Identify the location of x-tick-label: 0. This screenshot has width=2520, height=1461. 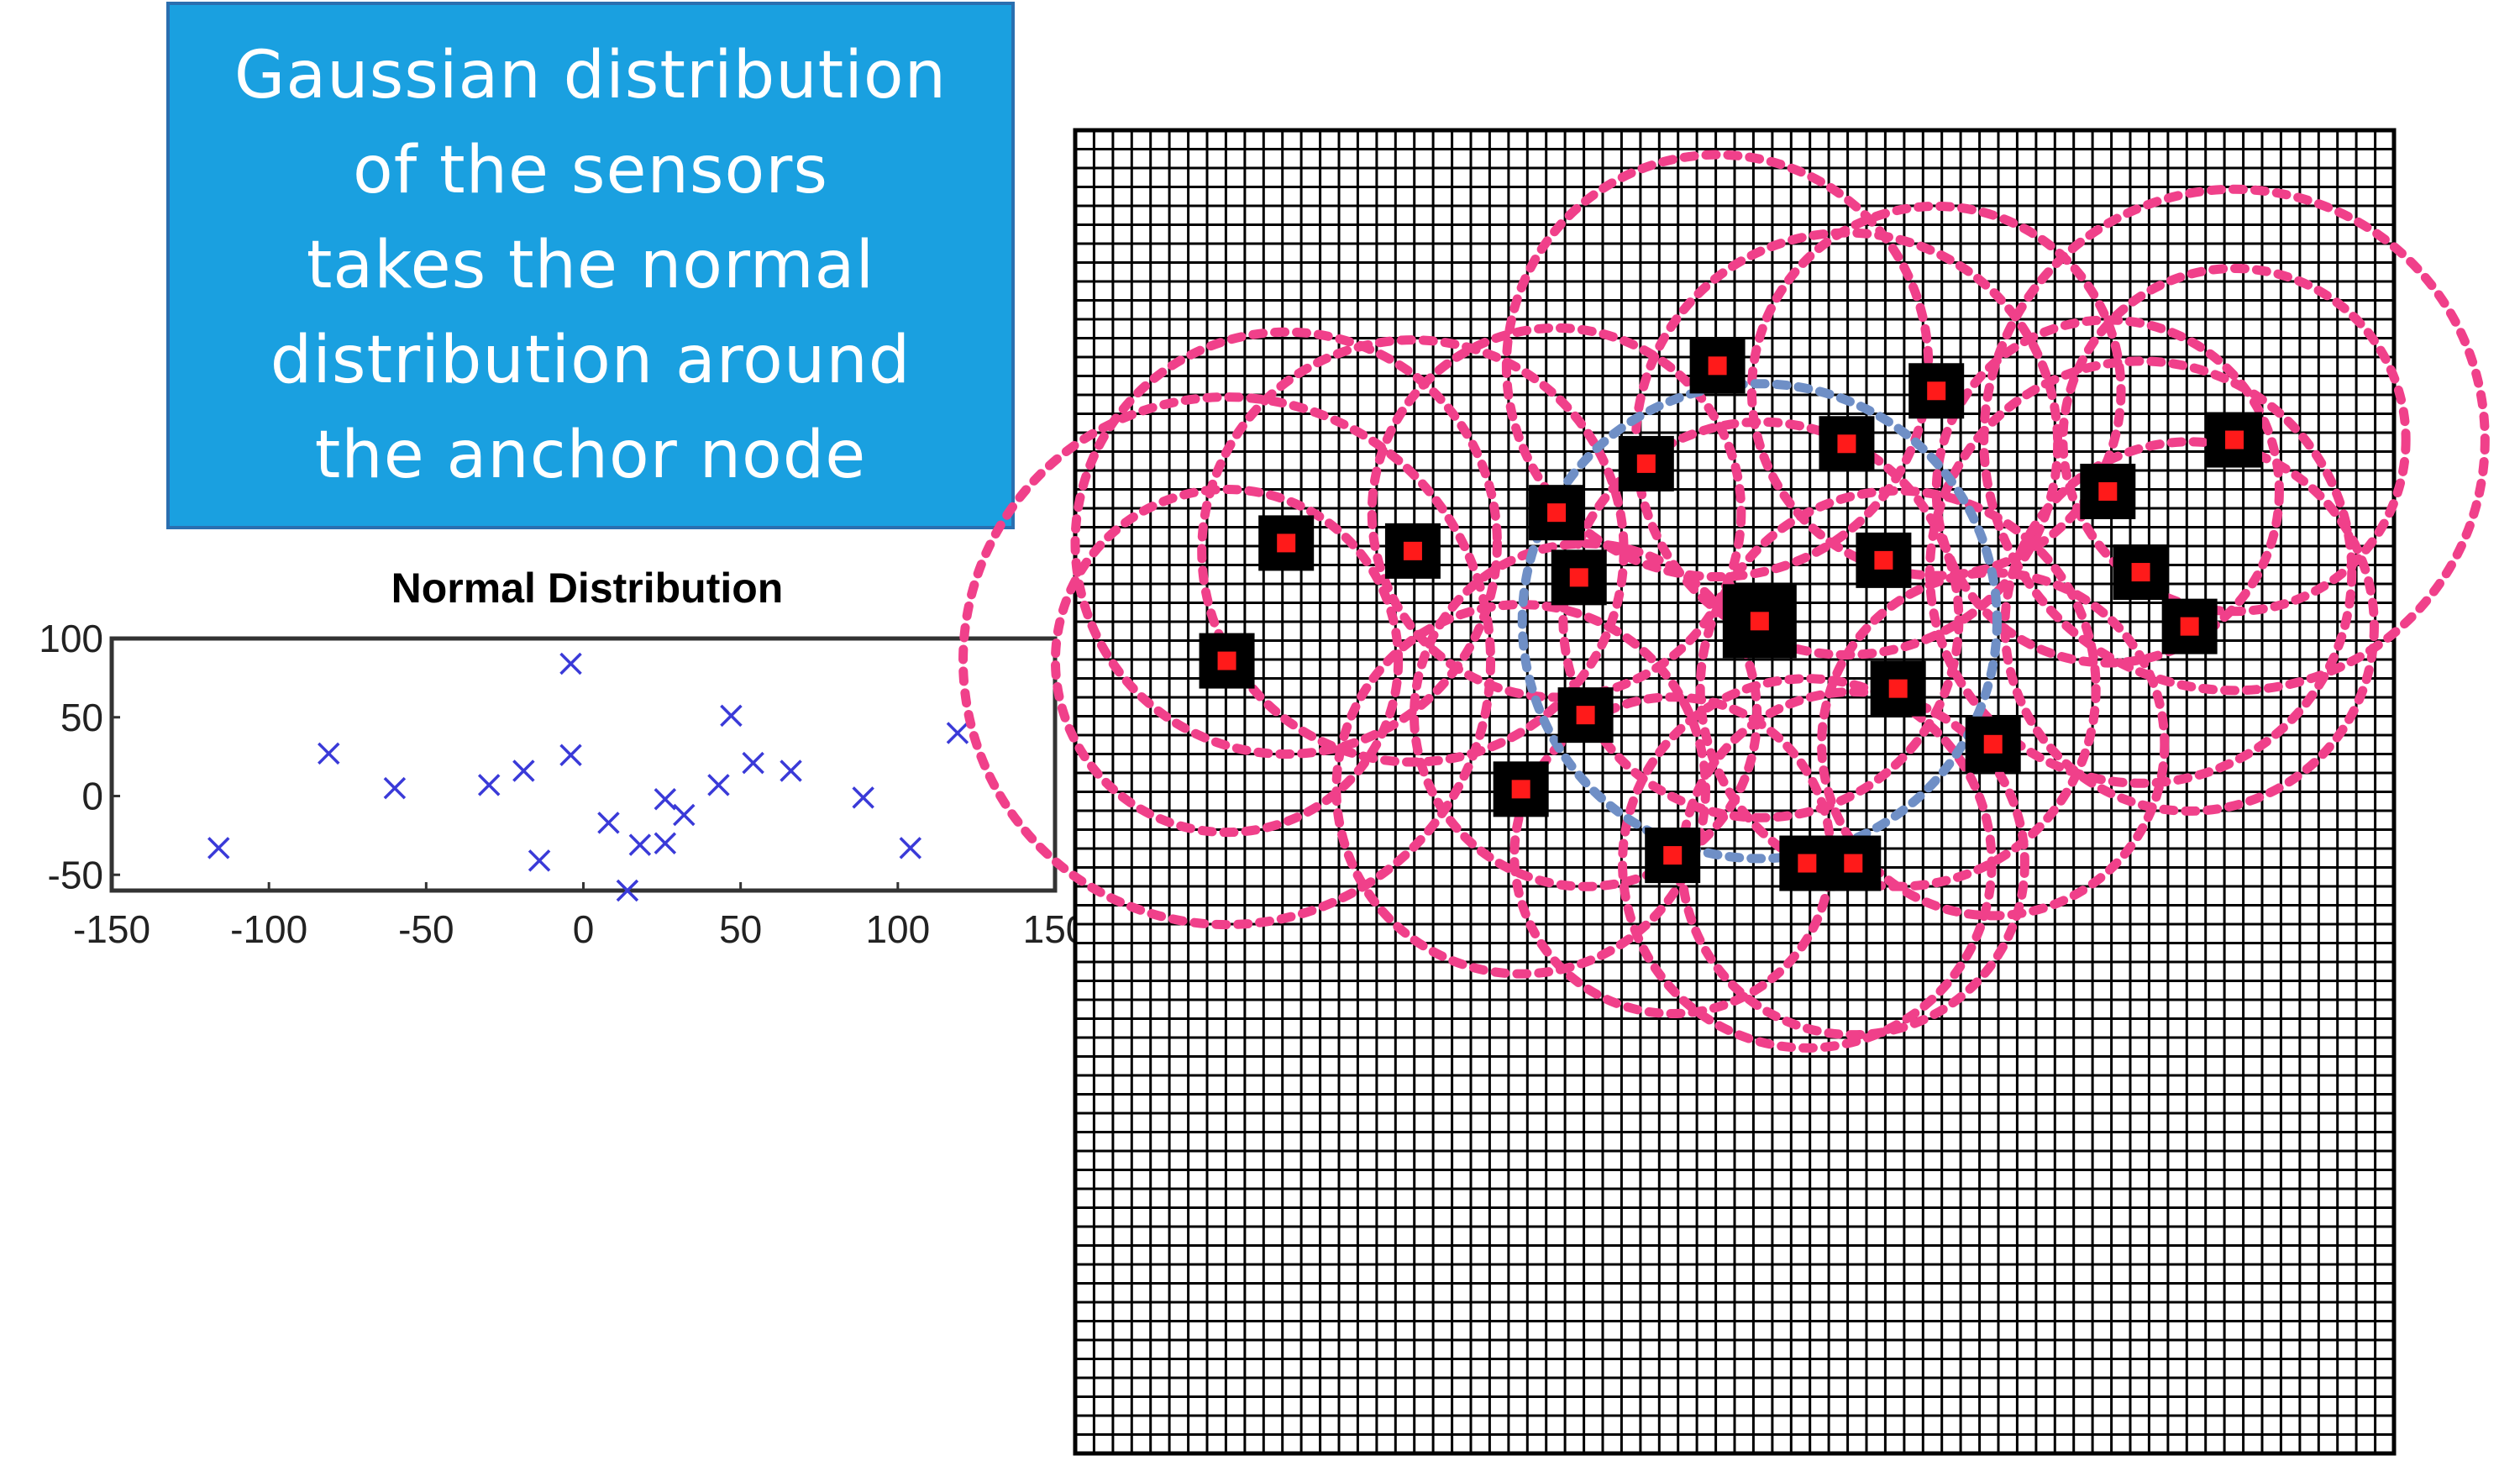
(584, 929).